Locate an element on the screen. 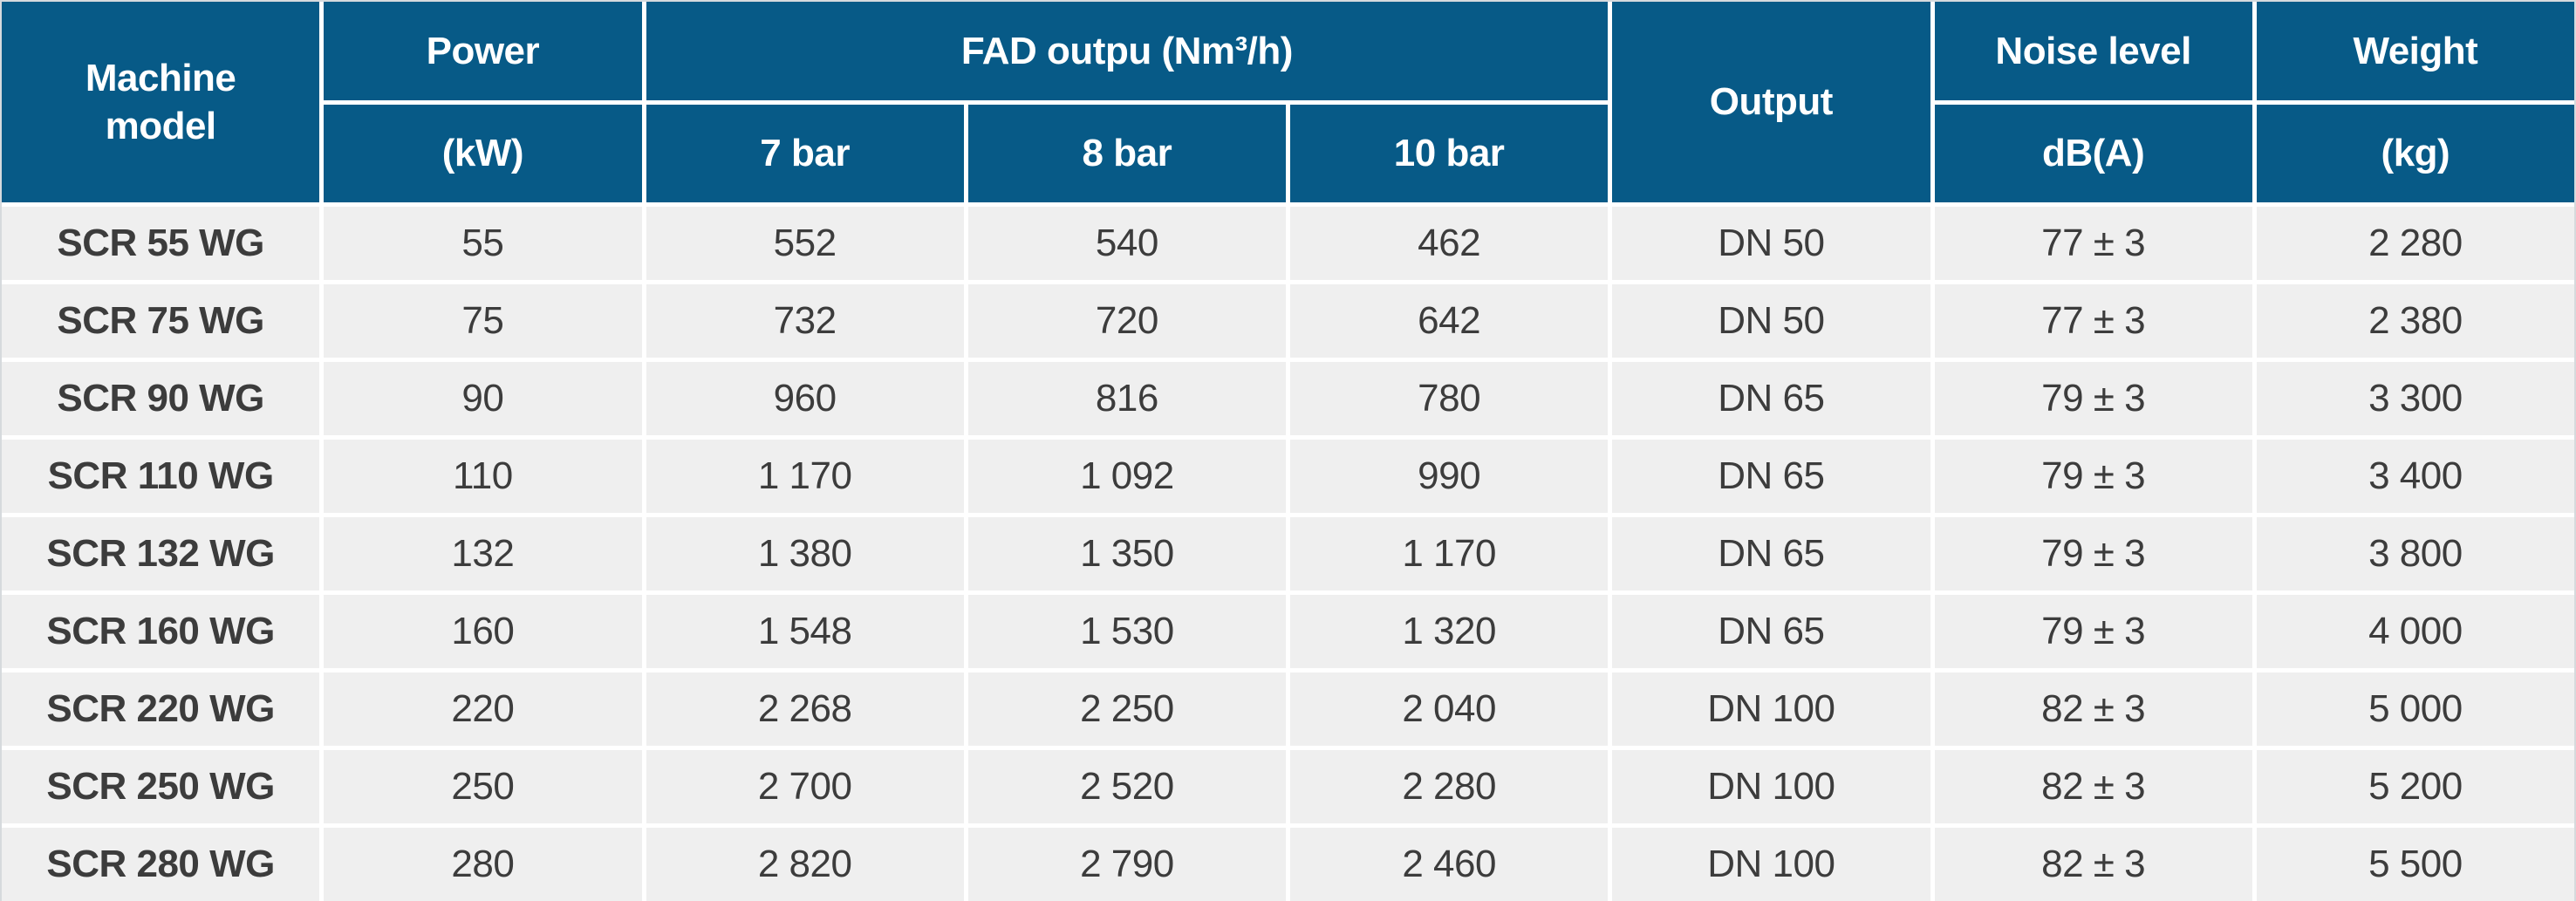  row-5-cell-weight-kg: 4 000 is located at coordinates (2415, 631).